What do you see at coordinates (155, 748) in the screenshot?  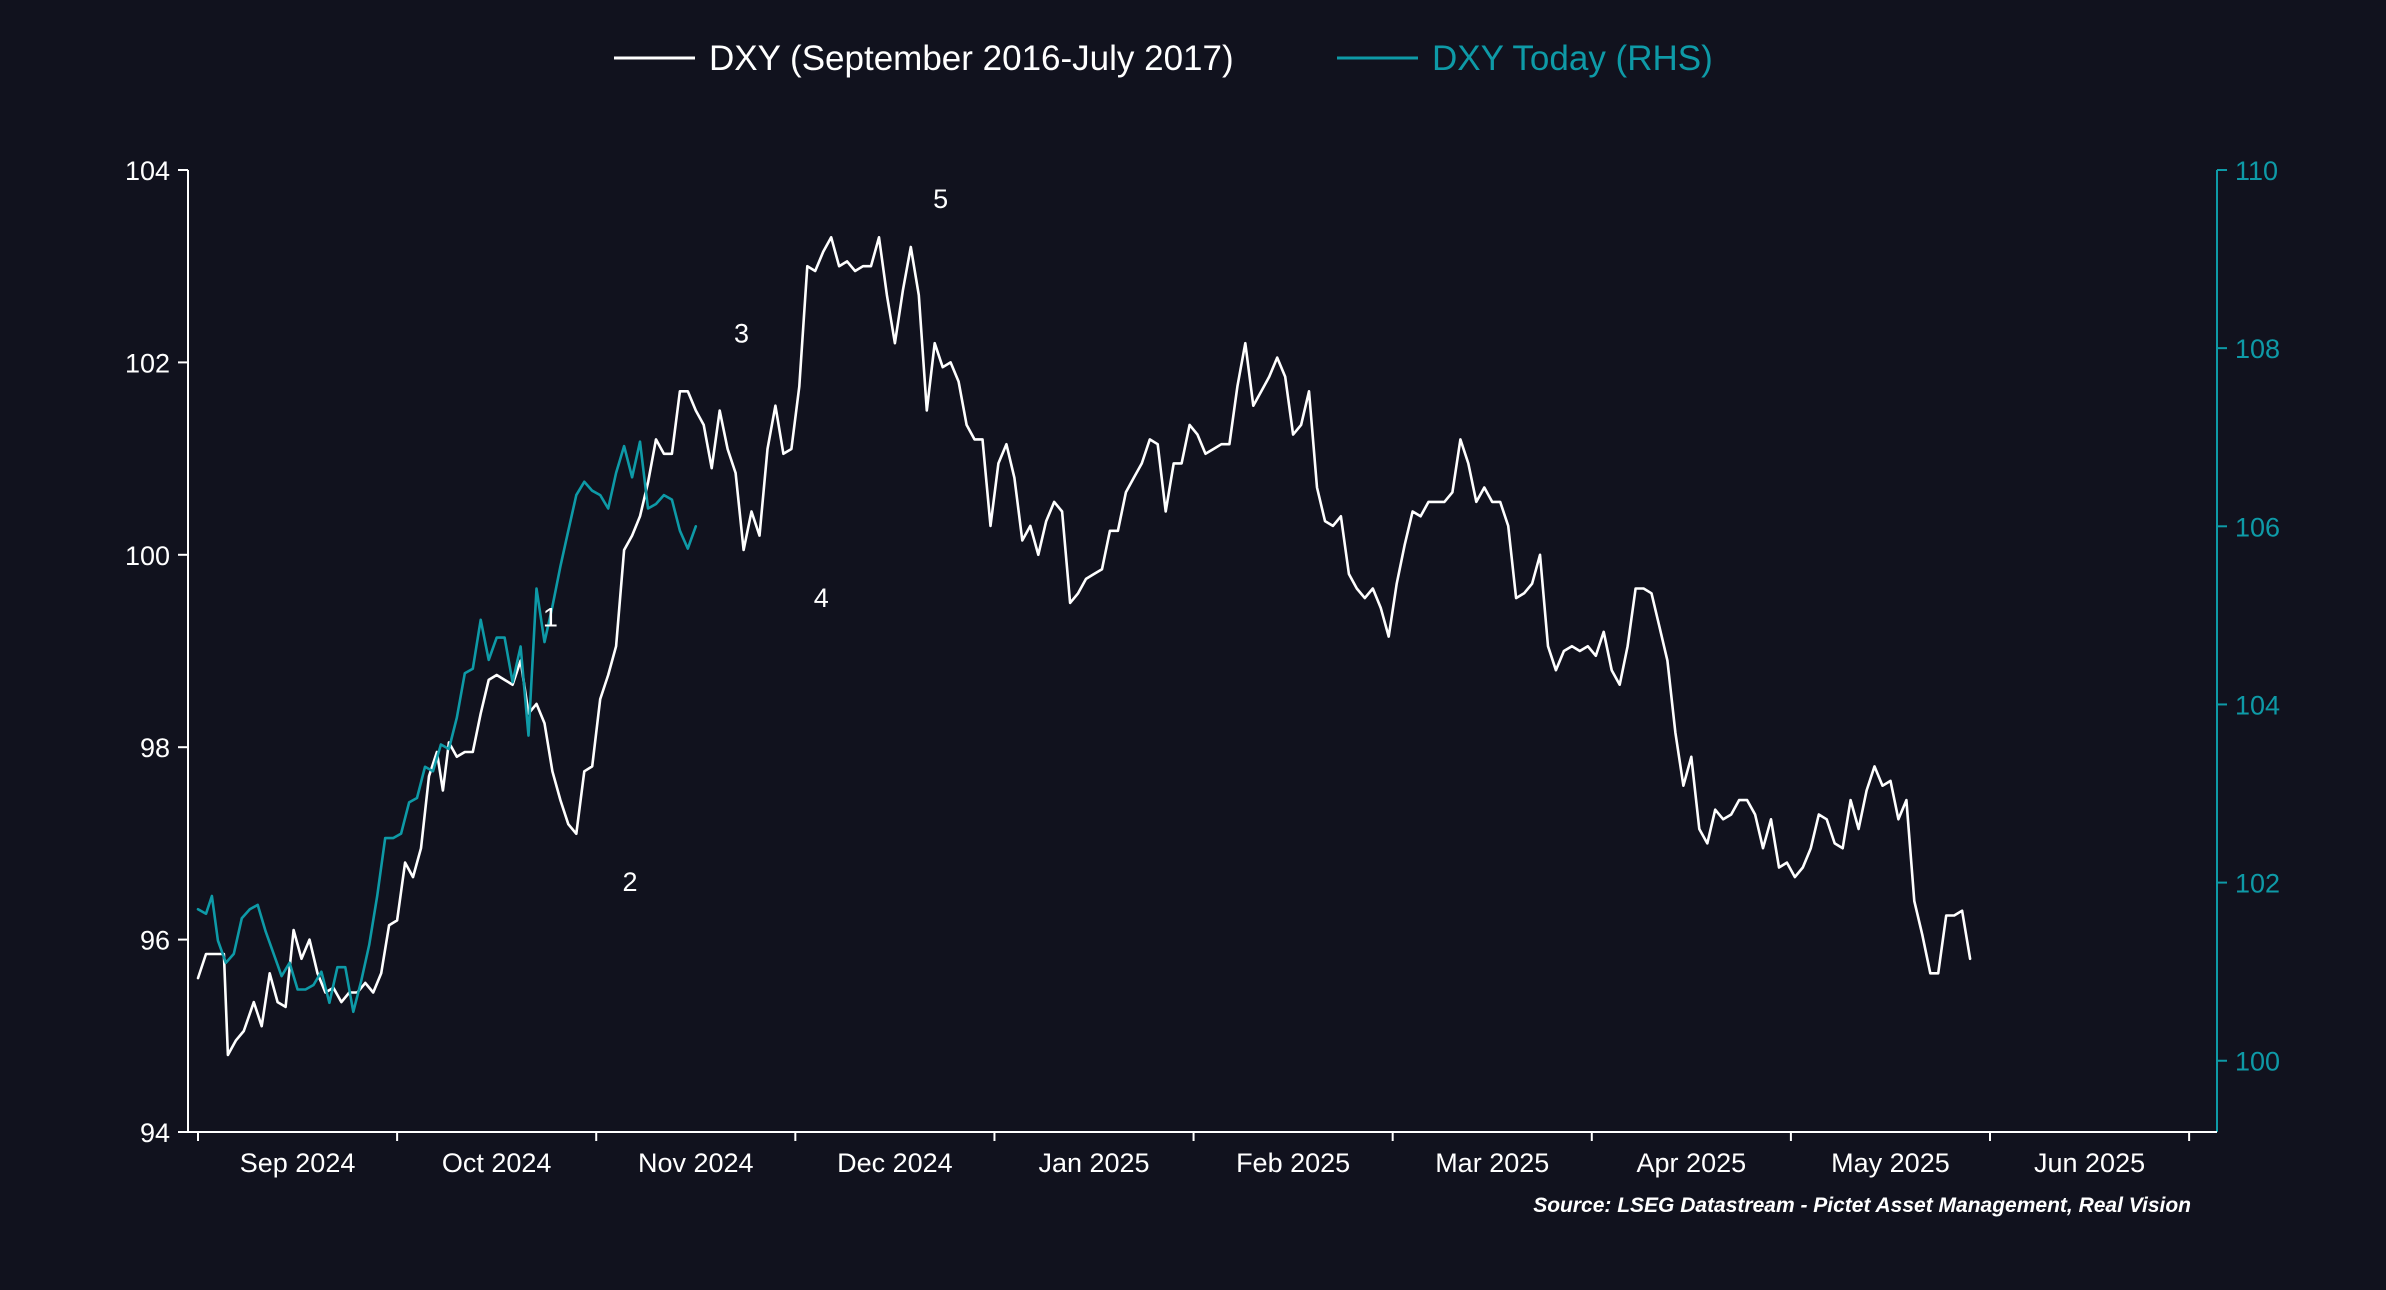 I see `left-y-tick-label: 98` at bounding box center [155, 748].